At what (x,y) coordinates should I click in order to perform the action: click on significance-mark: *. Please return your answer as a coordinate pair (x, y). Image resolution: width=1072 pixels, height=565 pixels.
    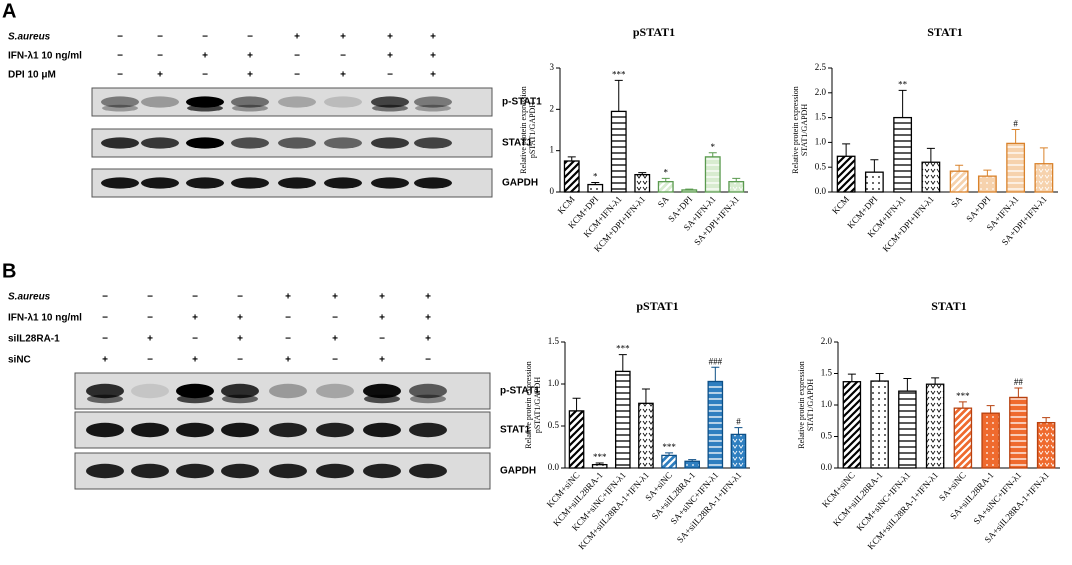
    Looking at the image, I should click on (713, 147).